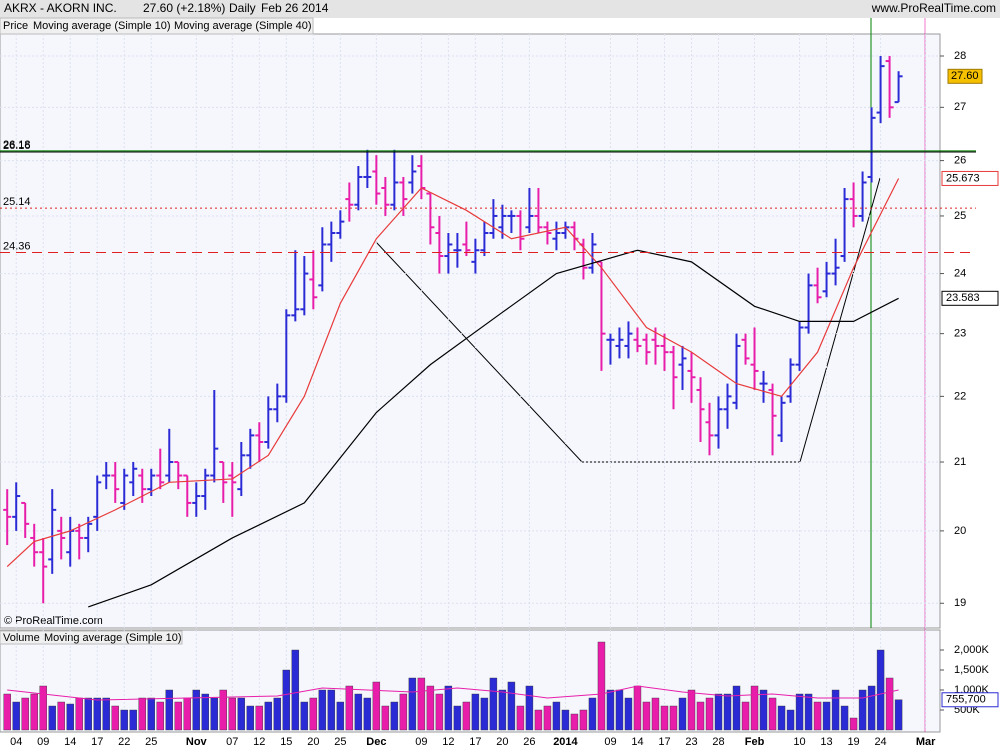 The width and height of the screenshot is (1000, 750). I want to click on legend-ma10: Moving average (Simple 10), so click(102, 26).